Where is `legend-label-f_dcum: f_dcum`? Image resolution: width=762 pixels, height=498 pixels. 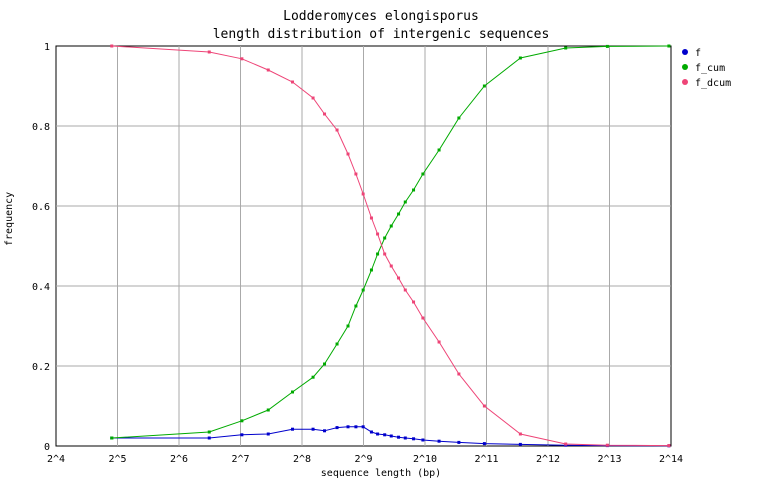
legend-label-f_dcum: f_dcum is located at coordinates (713, 83).